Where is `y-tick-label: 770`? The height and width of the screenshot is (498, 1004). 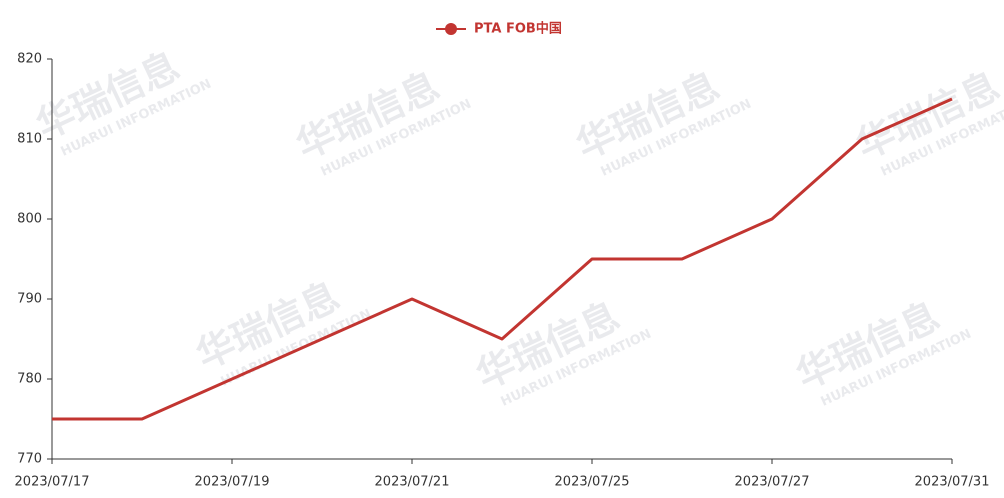 y-tick-label: 770 is located at coordinates (29, 459).